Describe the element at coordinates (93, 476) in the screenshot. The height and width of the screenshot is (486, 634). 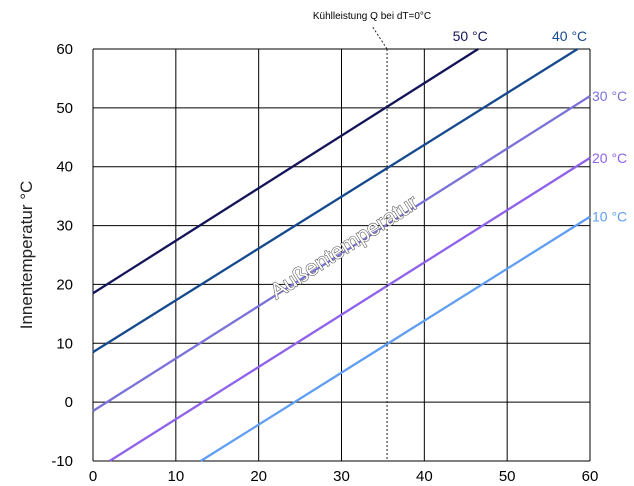
I see `x-tick-label: 0` at that location.